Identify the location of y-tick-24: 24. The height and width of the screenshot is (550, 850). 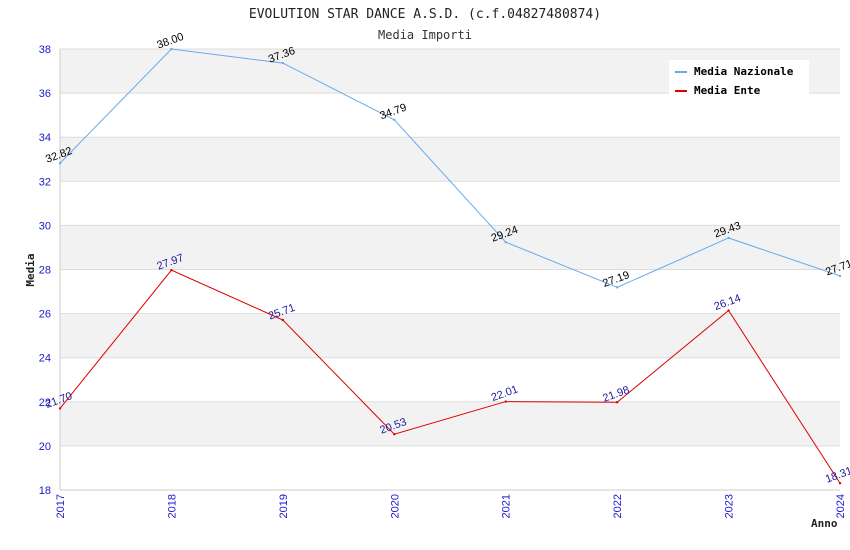
(45, 359).